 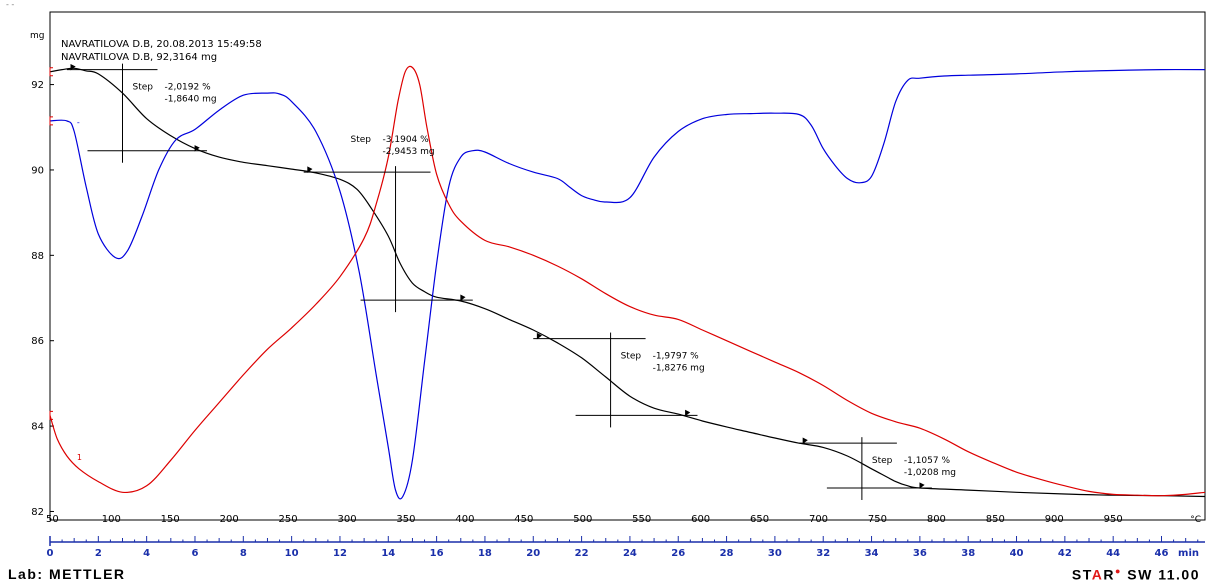 What do you see at coordinates (1017, 553) in the screenshot?
I see `time-tick-label: 40` at bounding box center [1017, 553].